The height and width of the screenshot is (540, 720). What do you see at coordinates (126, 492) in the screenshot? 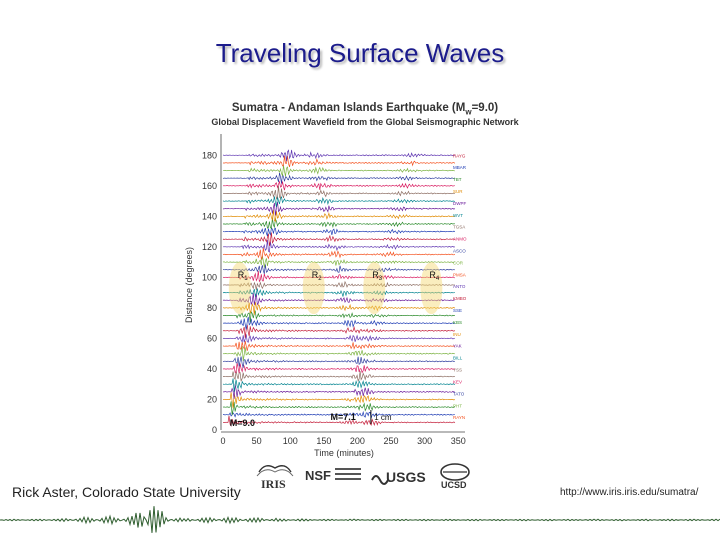
I see `author-credit: Rick Aster, Colorado State University` at bounding box center [126, 492].